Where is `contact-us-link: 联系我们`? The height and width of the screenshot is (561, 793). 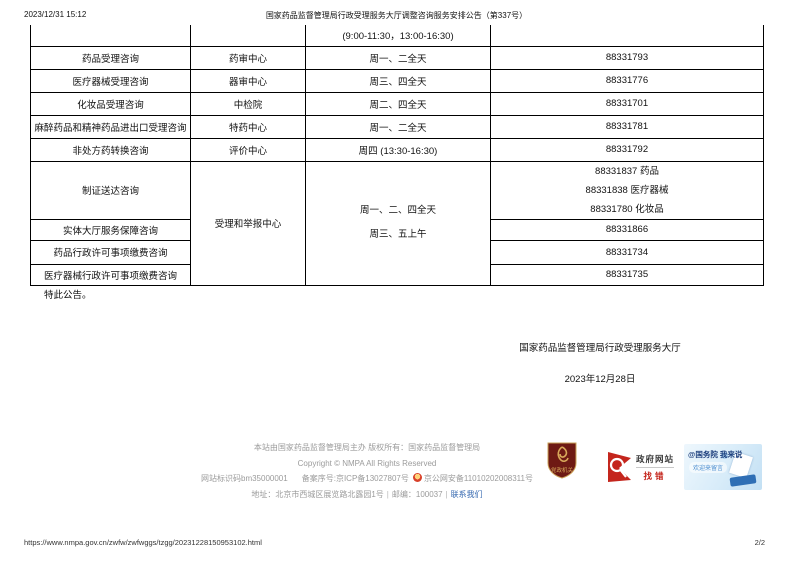 contact-us-link: 联系我们 is located at coordinates (466, 494).